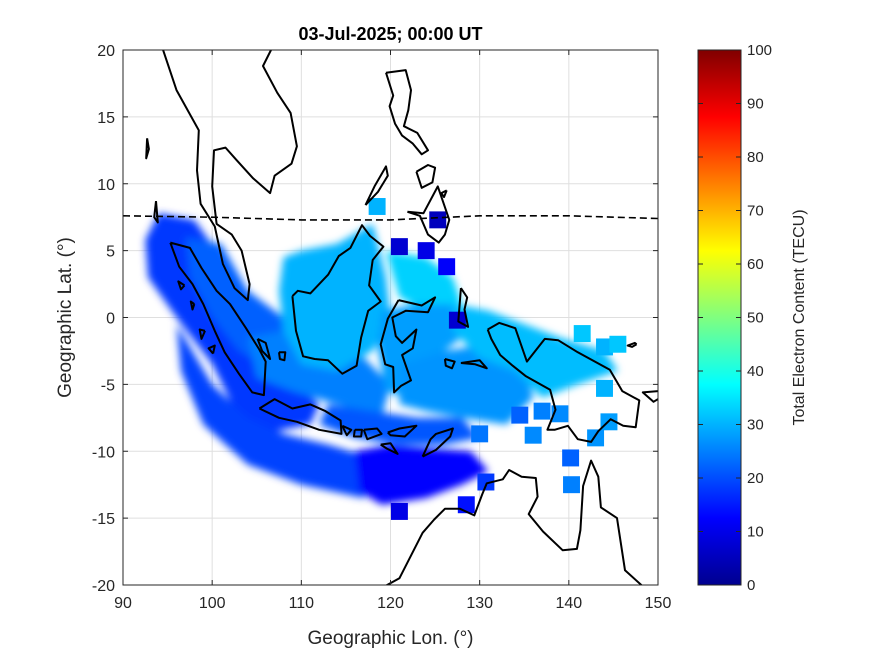 The width and height of the screenshot is (875, 656). I want to click on colorbar-tick-label: 20, so click(755, 478).